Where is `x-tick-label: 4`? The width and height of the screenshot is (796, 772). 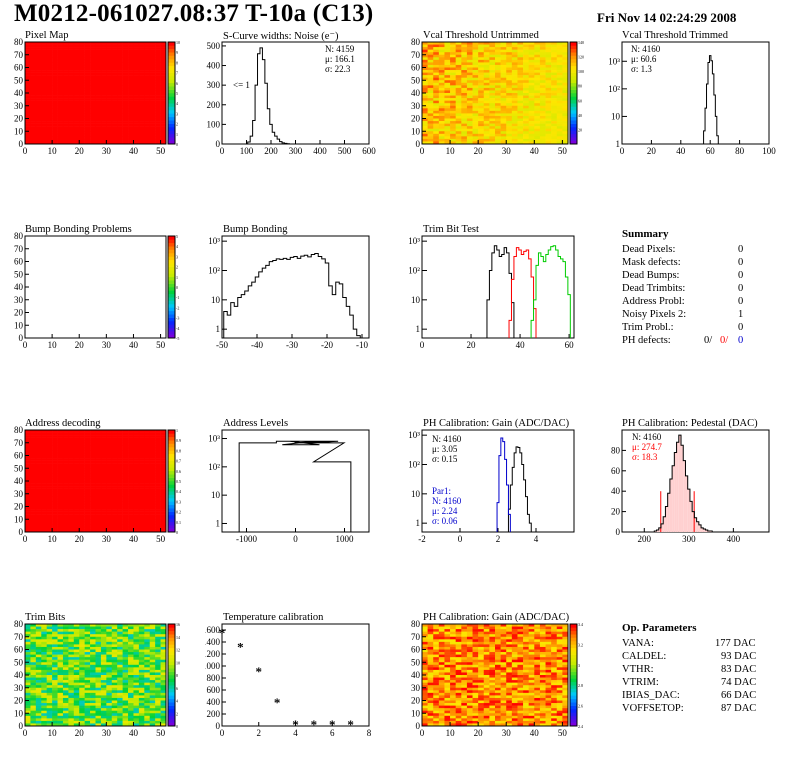 x-tick-label: 4 is located at coordinates (536, 539).